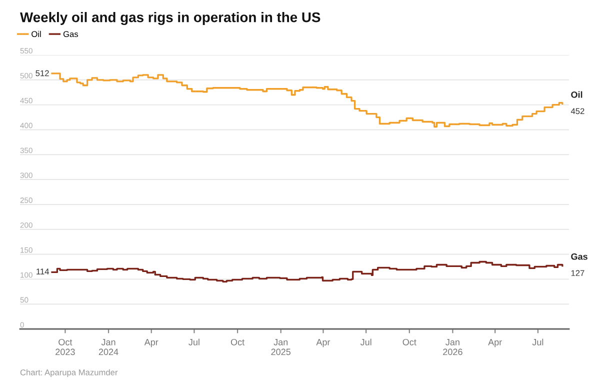  What do you see at coordinates (579, 256) in the screenshot?
I see `text: Gas` at bounding box center [579, 256].